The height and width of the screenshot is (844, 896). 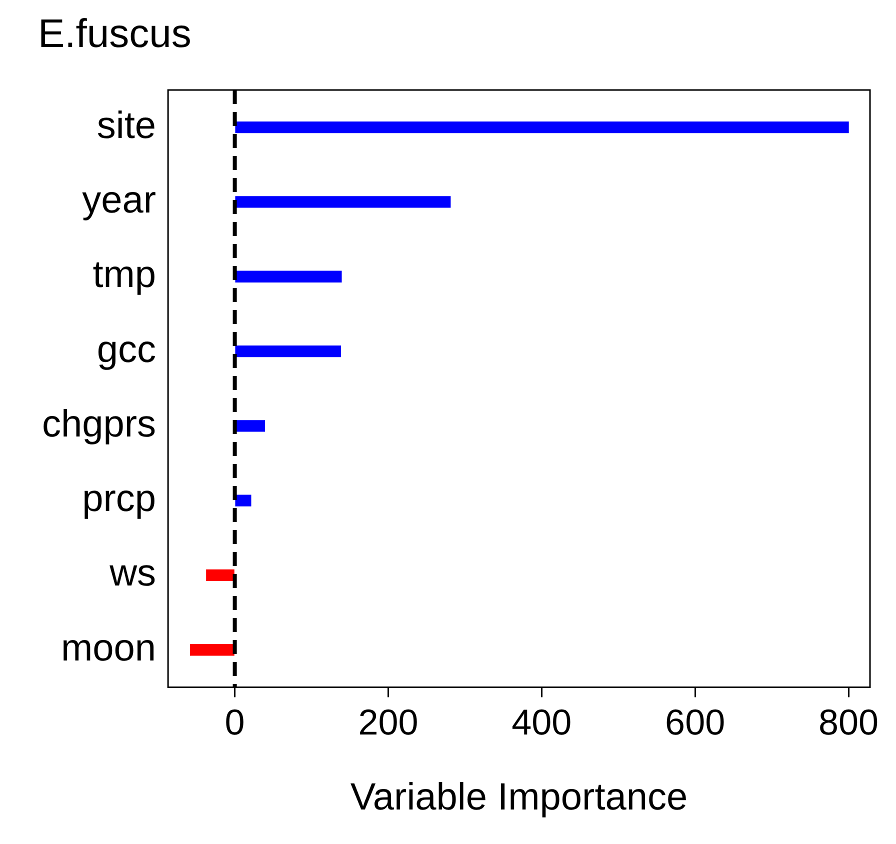 What do you see at coordinates (126, 349) in the screenshot?
I see `y-tick-label: gcc` at bounding box center [126, 349].